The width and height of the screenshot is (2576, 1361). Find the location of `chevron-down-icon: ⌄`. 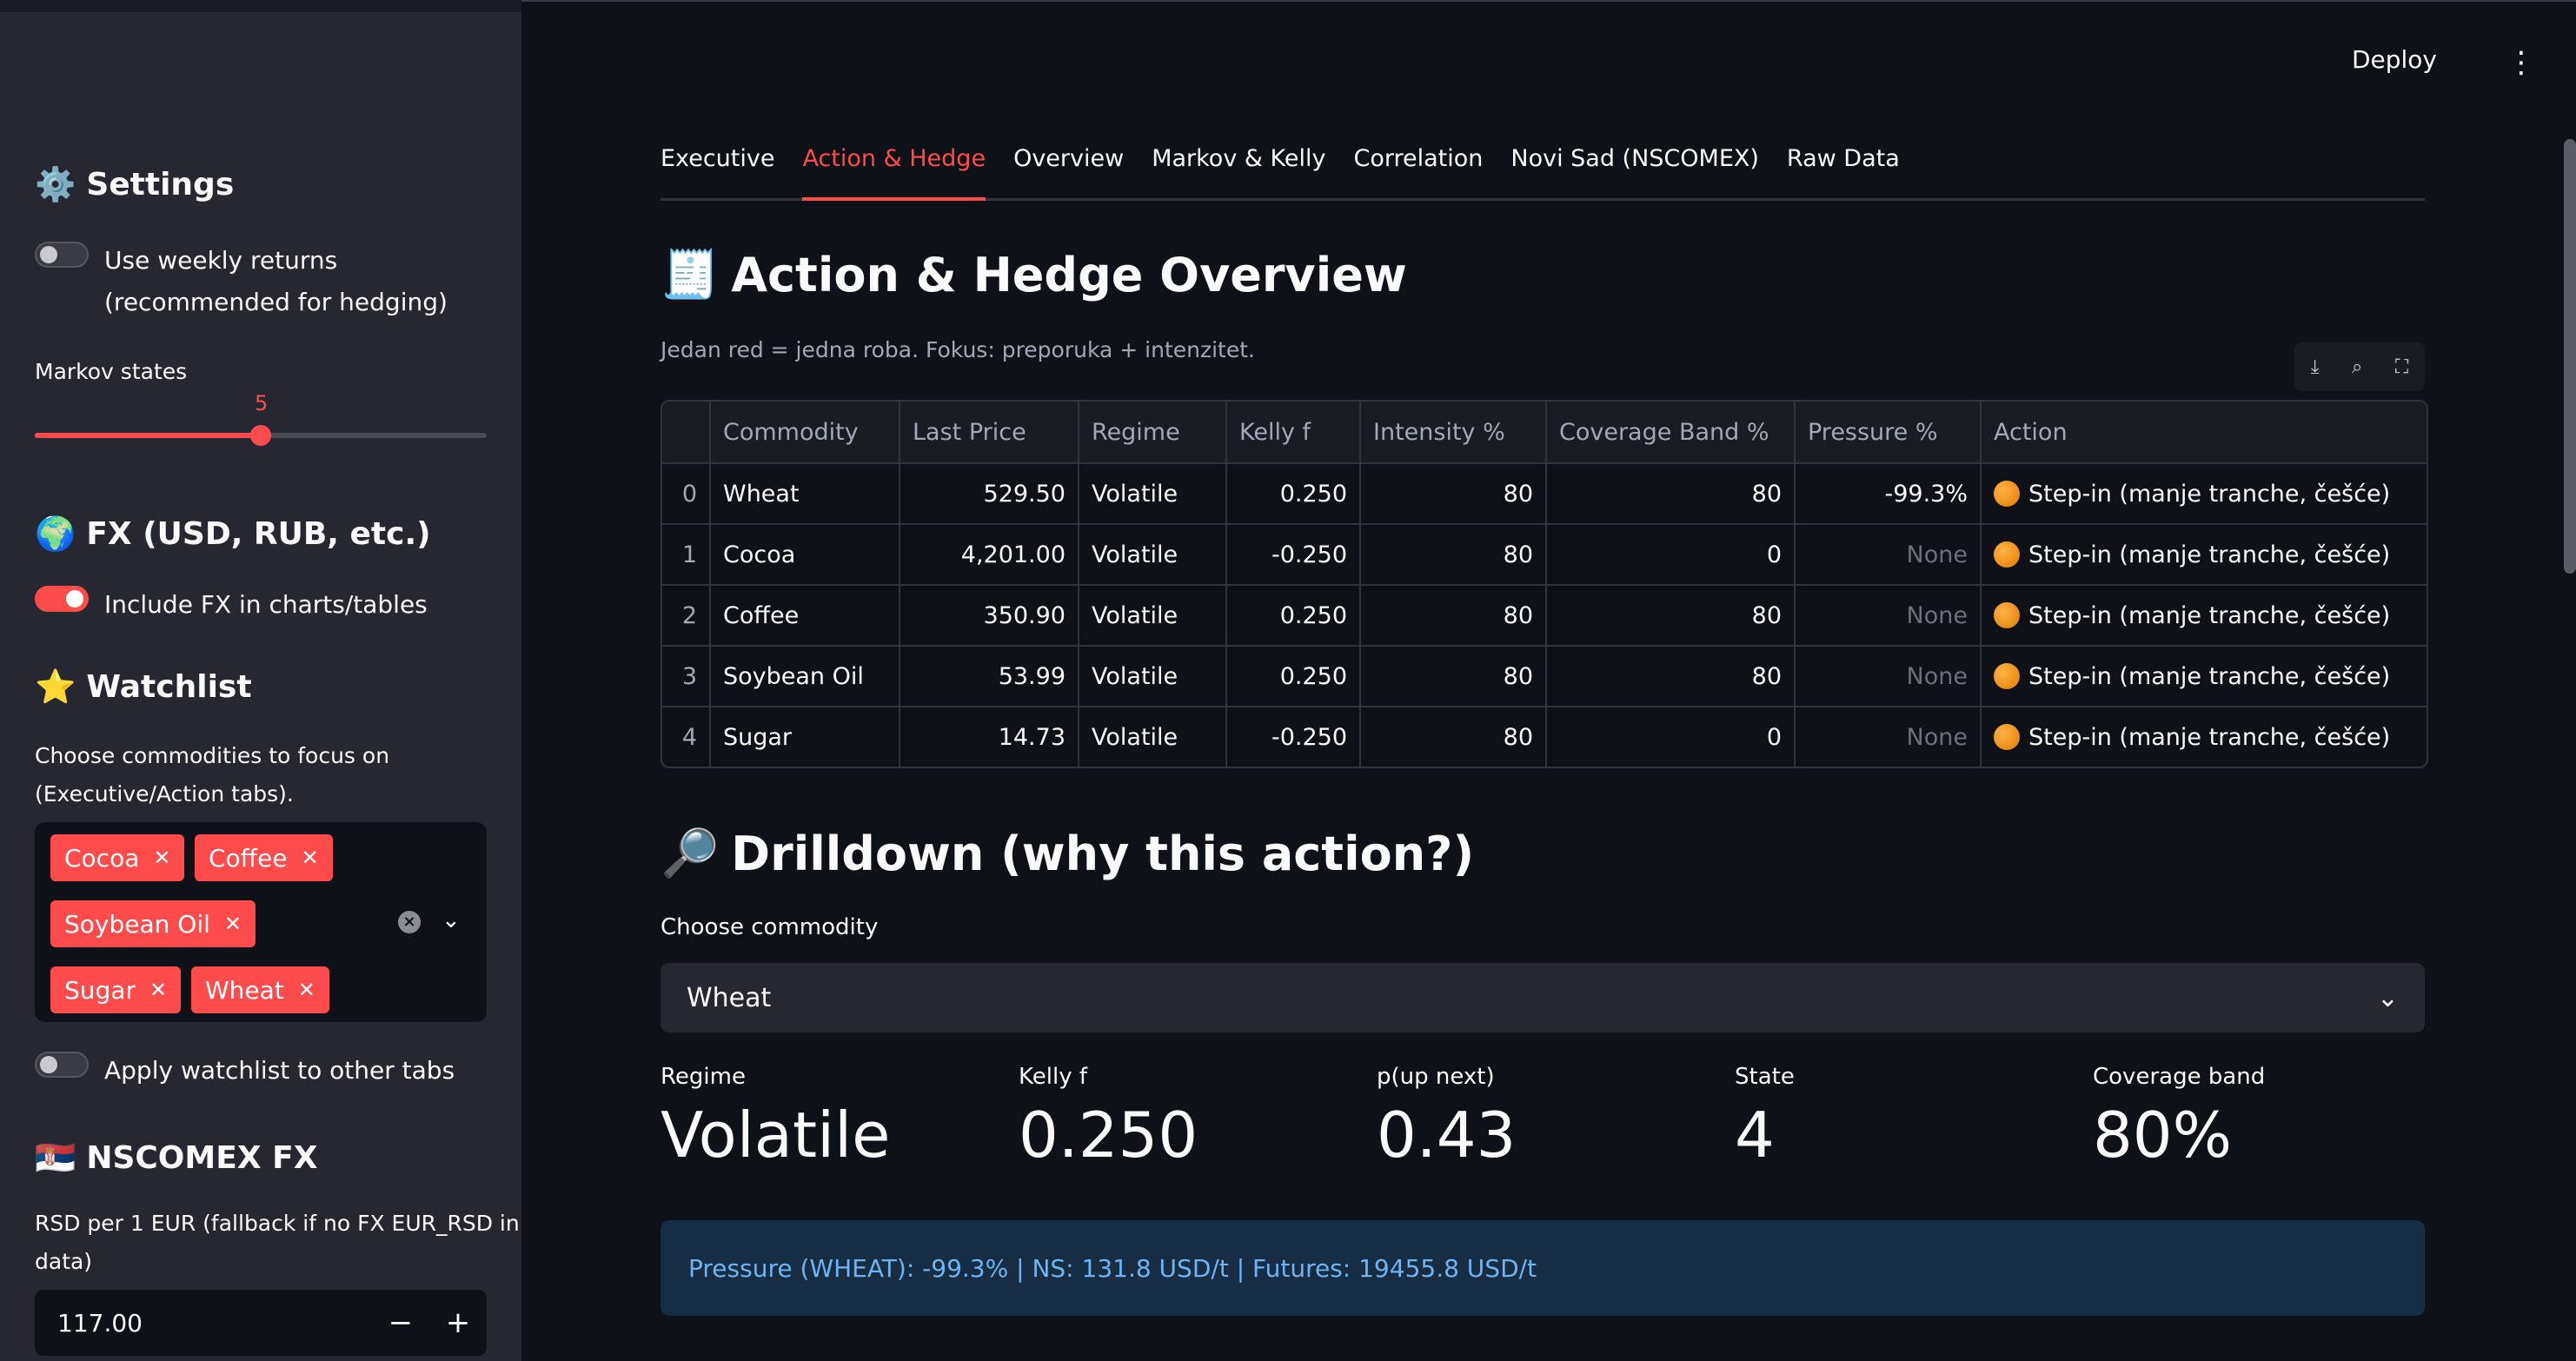

chevron-down-icon: ⌄ is located at coordinates (452, 920).